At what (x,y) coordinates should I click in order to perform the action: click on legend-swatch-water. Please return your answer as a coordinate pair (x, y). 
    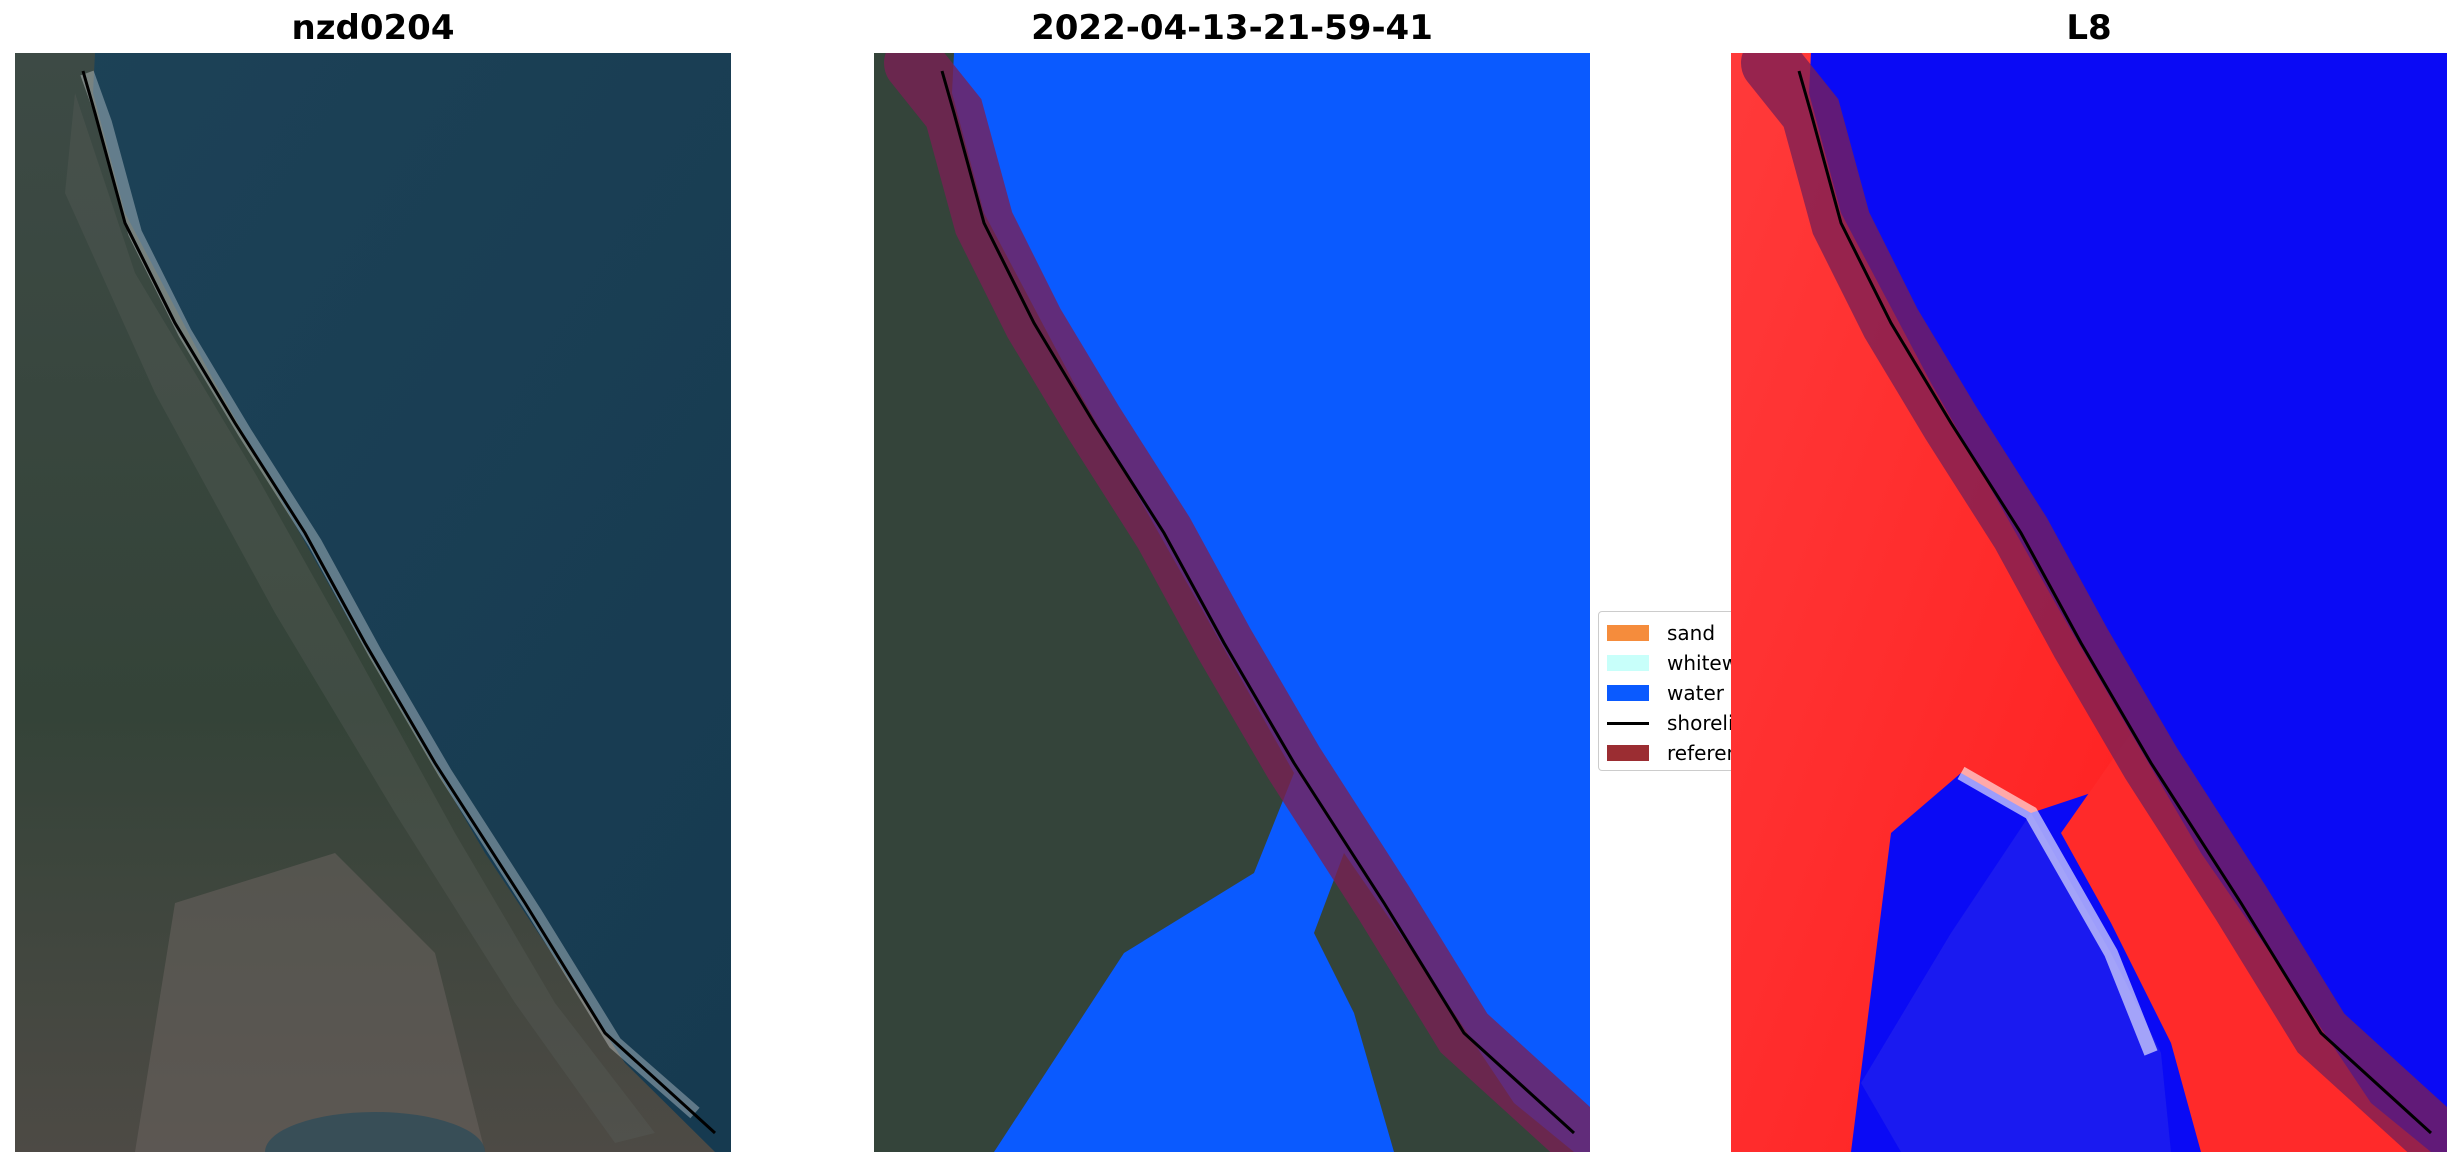
    Looking at the image, I should click on (1628, 693).